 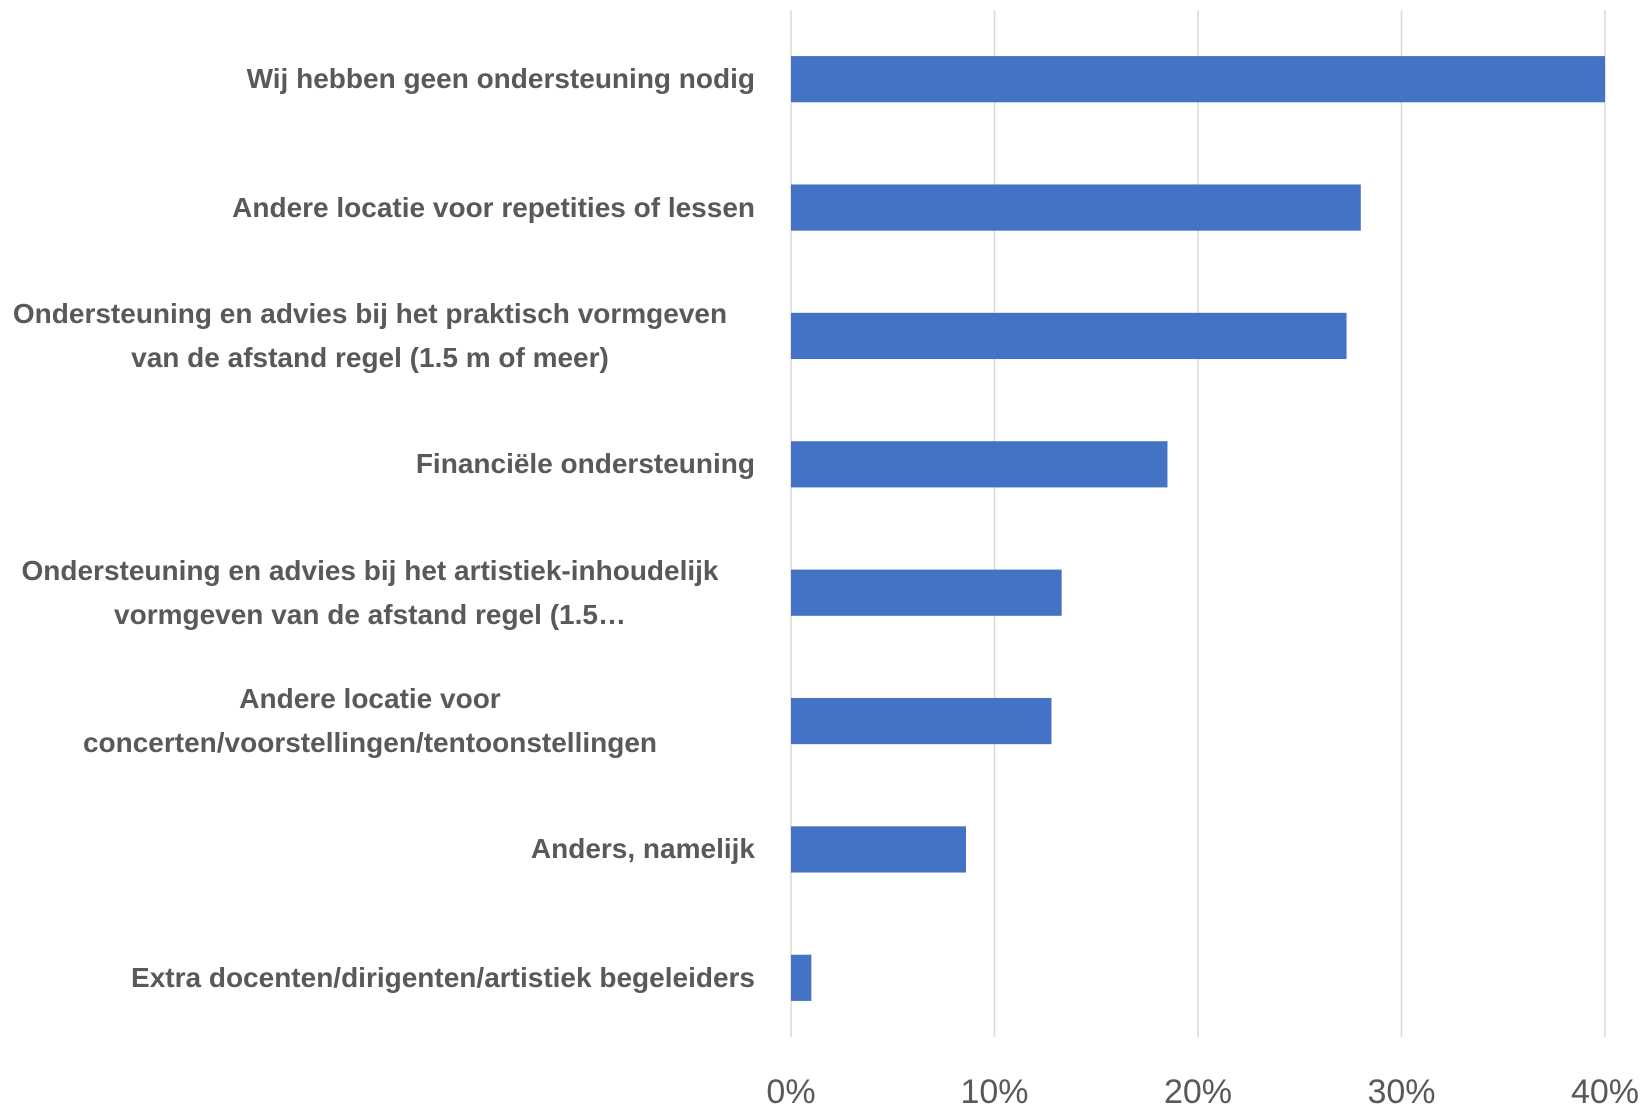 I want to click on x-tick-label: 0%, so click(x=790, y=1092).